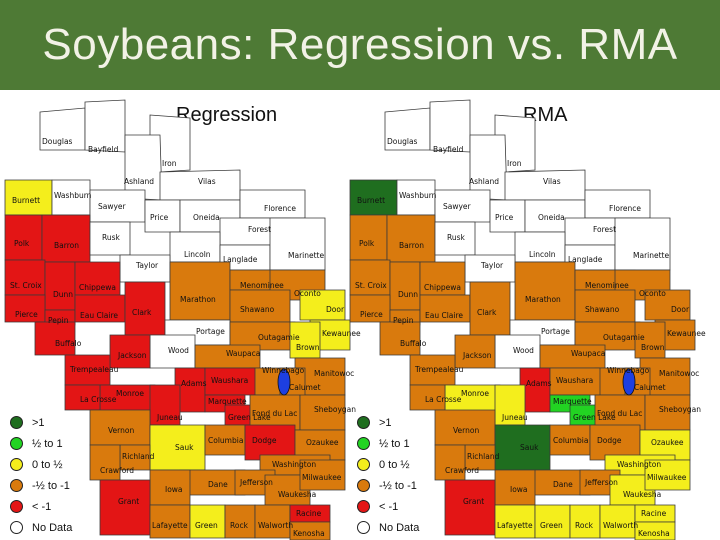 This screenshot has width=720, height=540. What do you see at coordinates (371, 285) in the screenshot?
I see `county-label: St. Croix` at bounding box center [371, 285].